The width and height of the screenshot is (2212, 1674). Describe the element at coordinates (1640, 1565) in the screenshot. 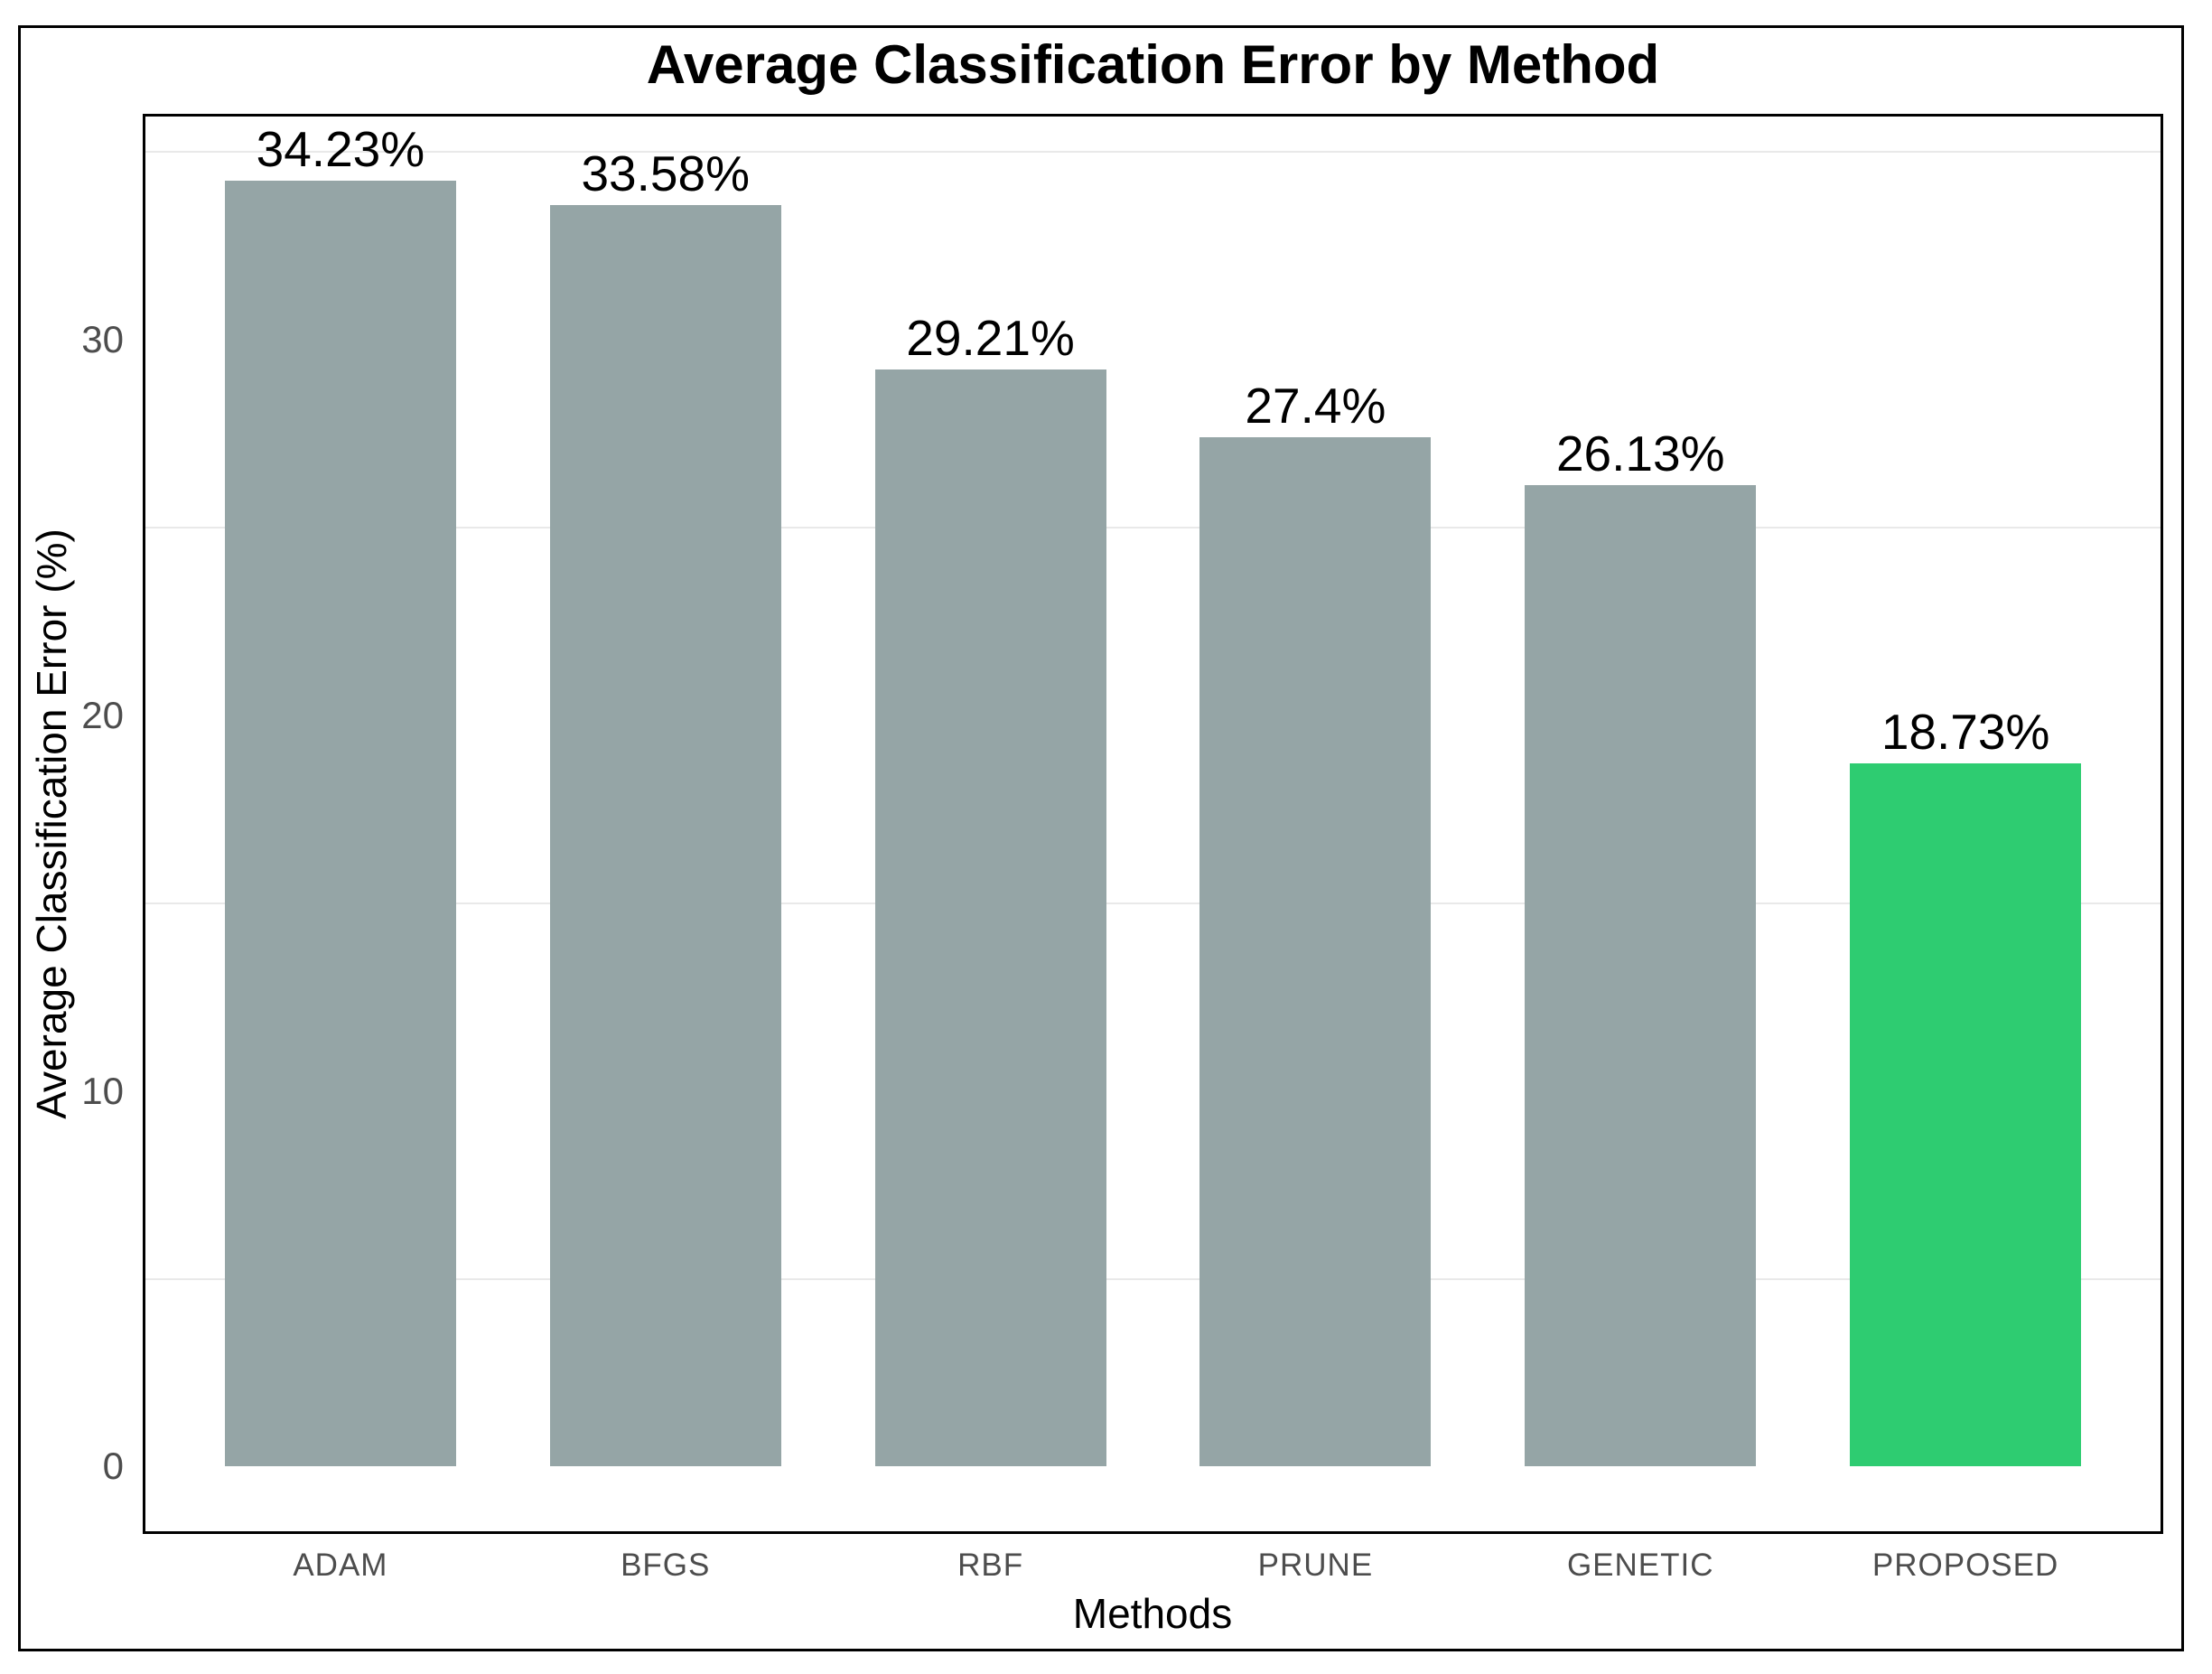

I see `x-tick-label-genetic: GENETIC` at that location.